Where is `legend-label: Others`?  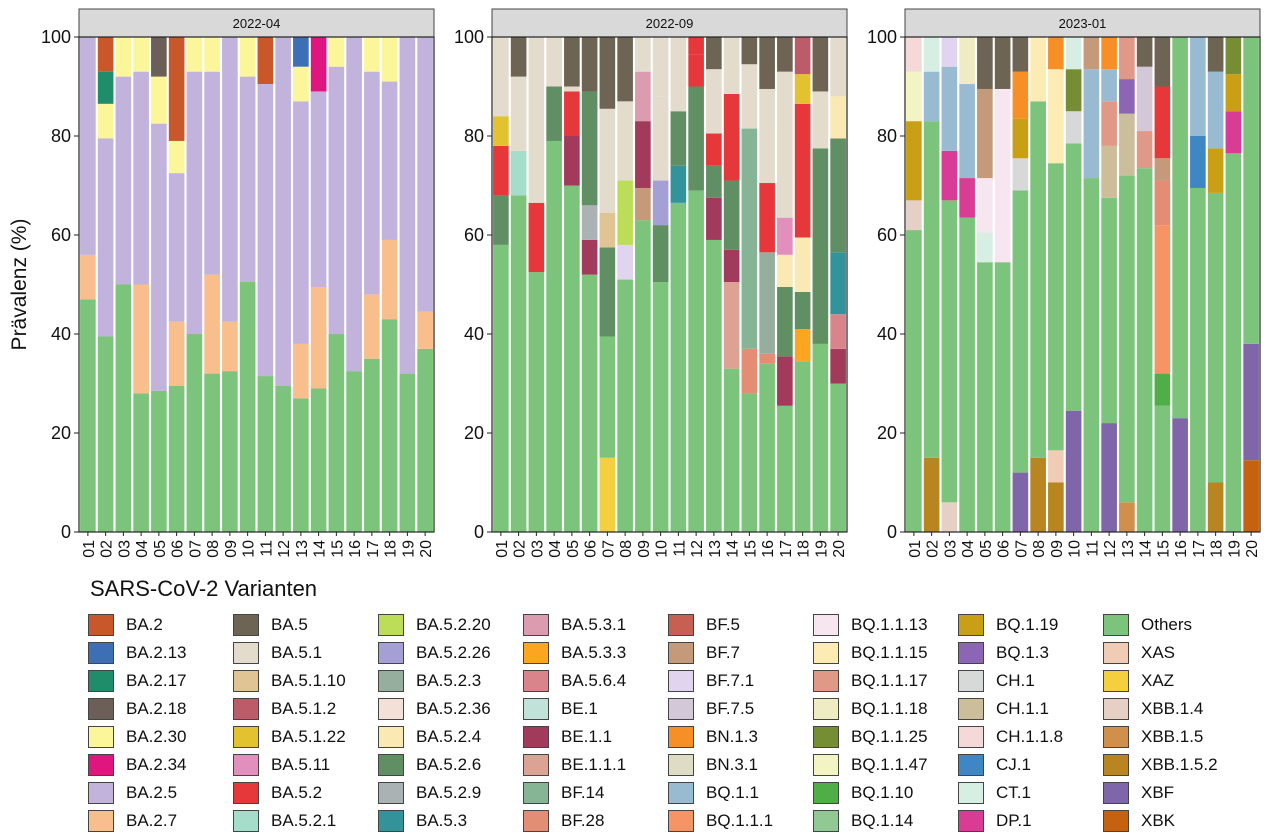
legend-label: Others is located at coordinates (1167, 624).